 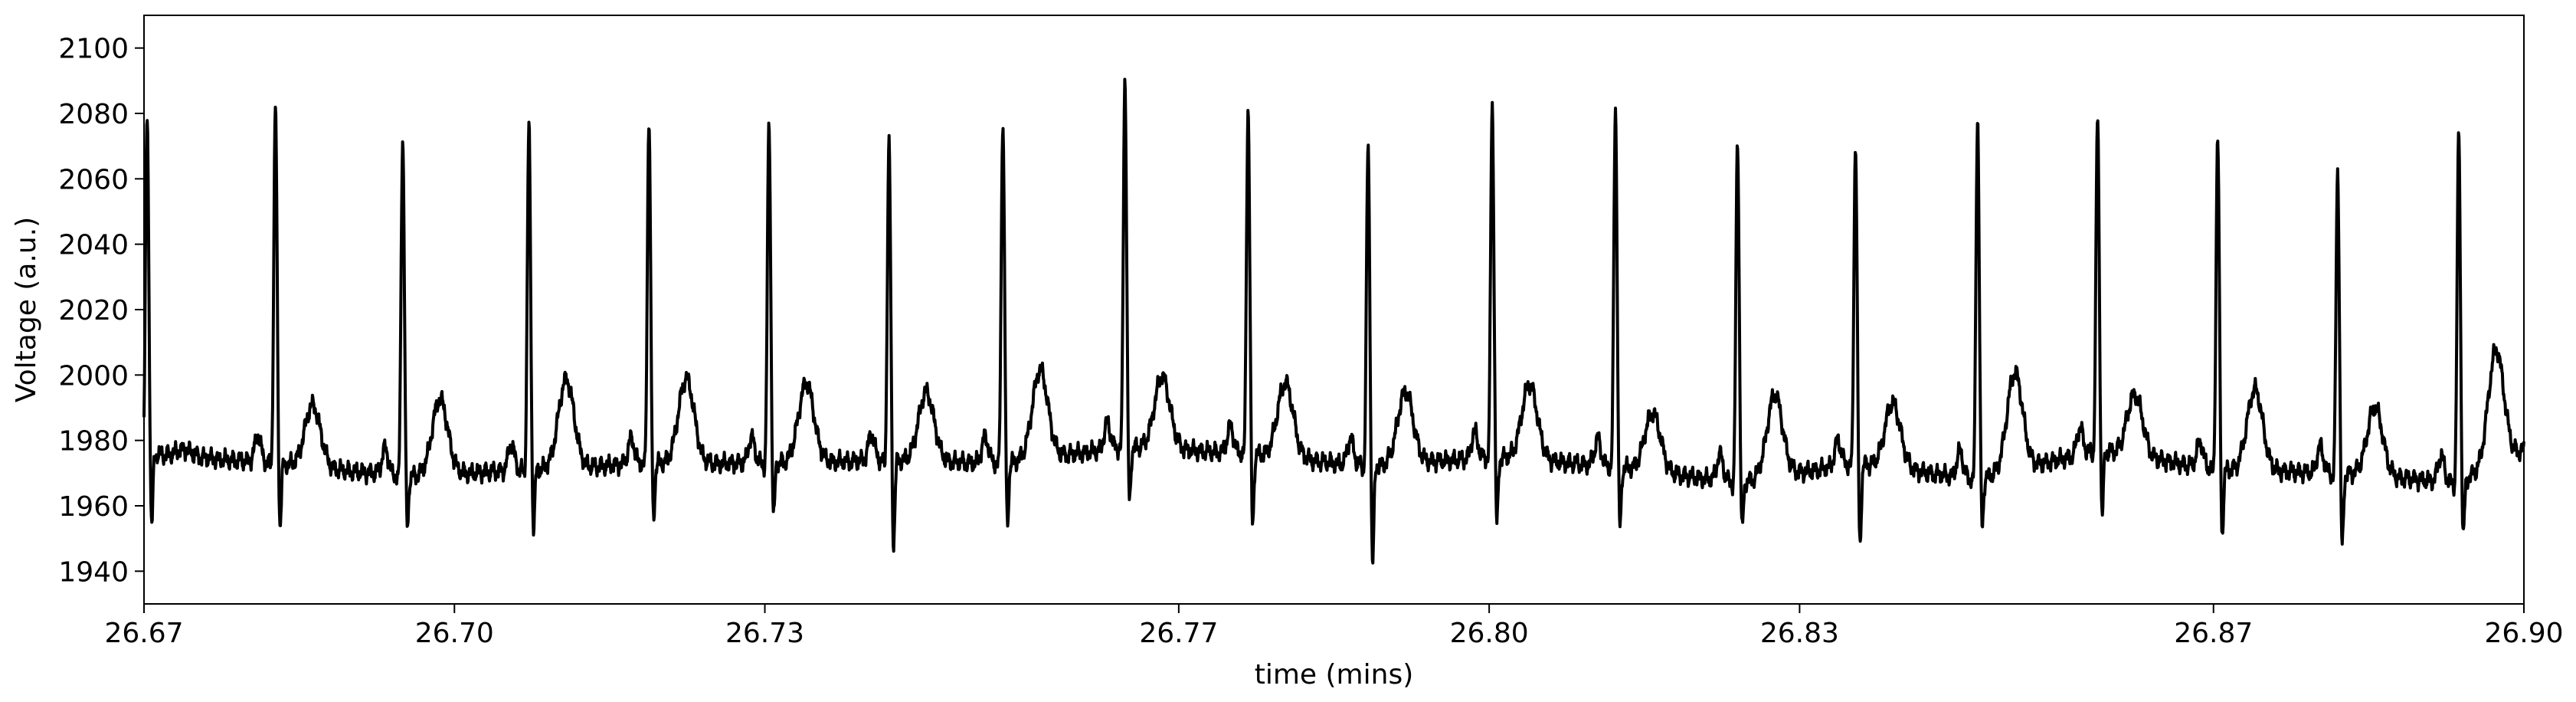 What do you see at coordinates (1334, 626) in the screenshot?
I see `x-axis: 26.67 26.70 26.73 26.77 26.80 26.83 26.87 26.90` at bounding box center [1334, 626].